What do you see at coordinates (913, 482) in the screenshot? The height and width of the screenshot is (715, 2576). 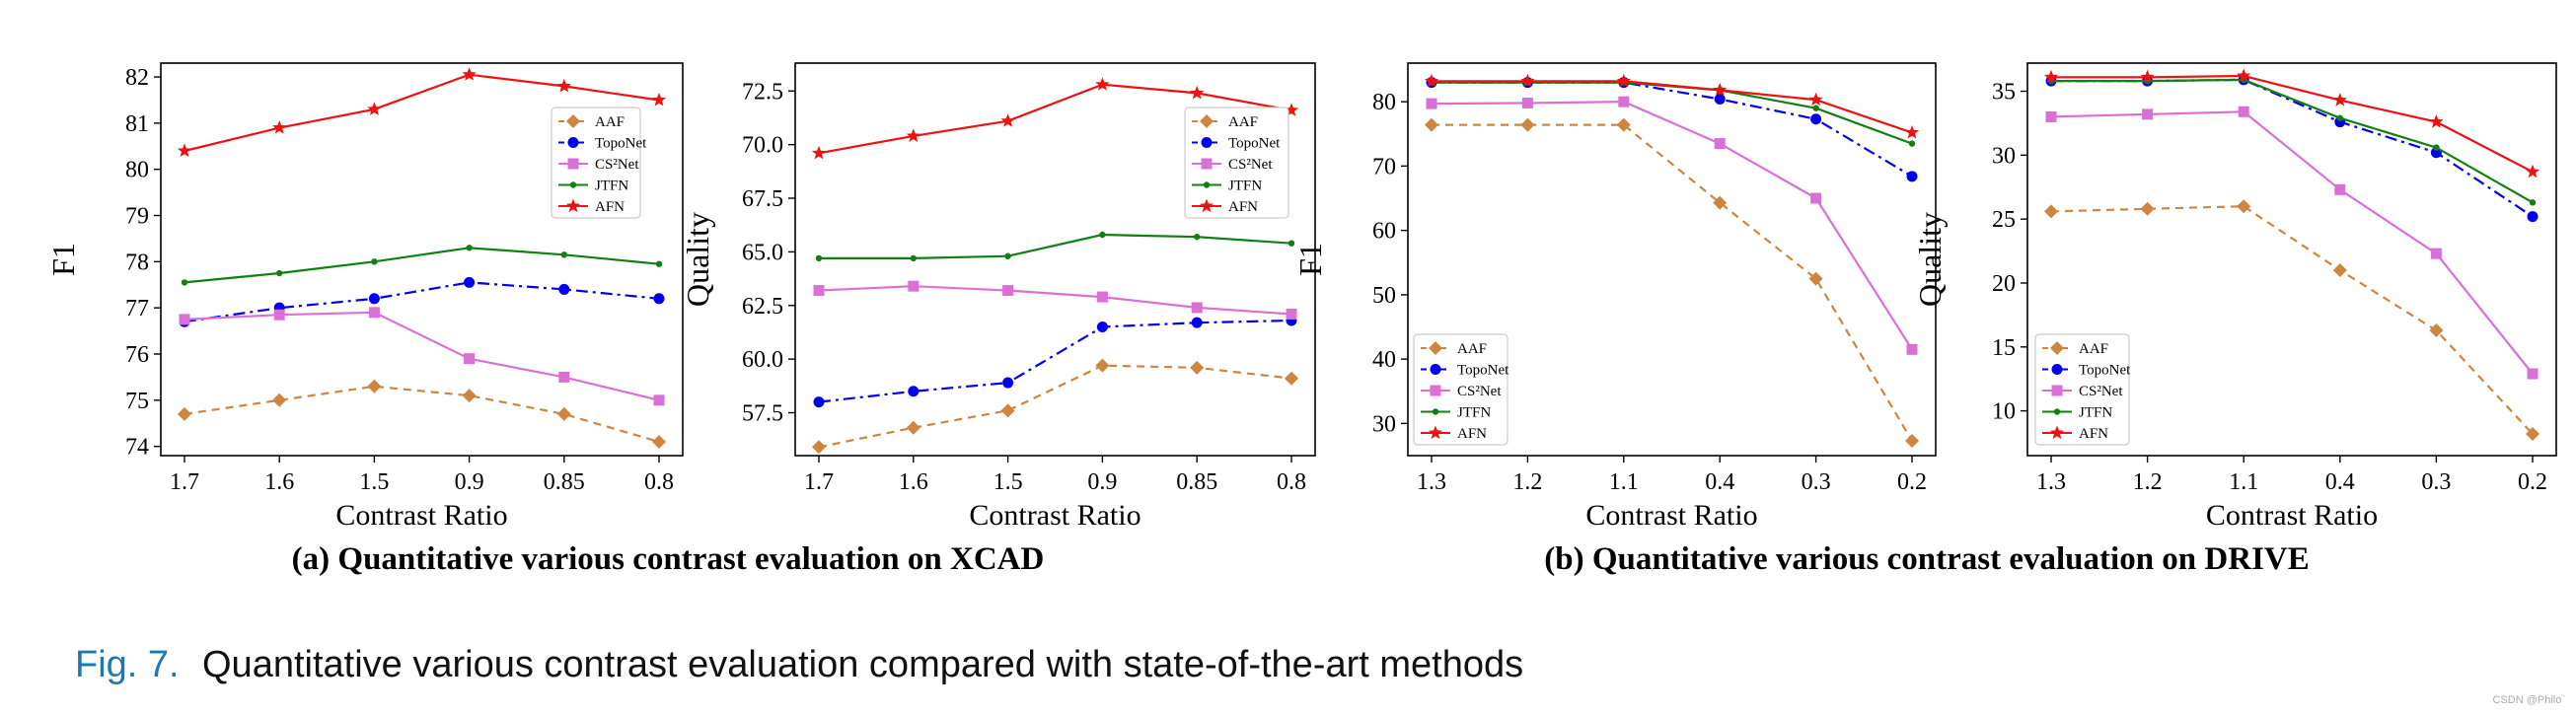 I see `x-tick-label: 1.6` at bounding box center [913, 482].